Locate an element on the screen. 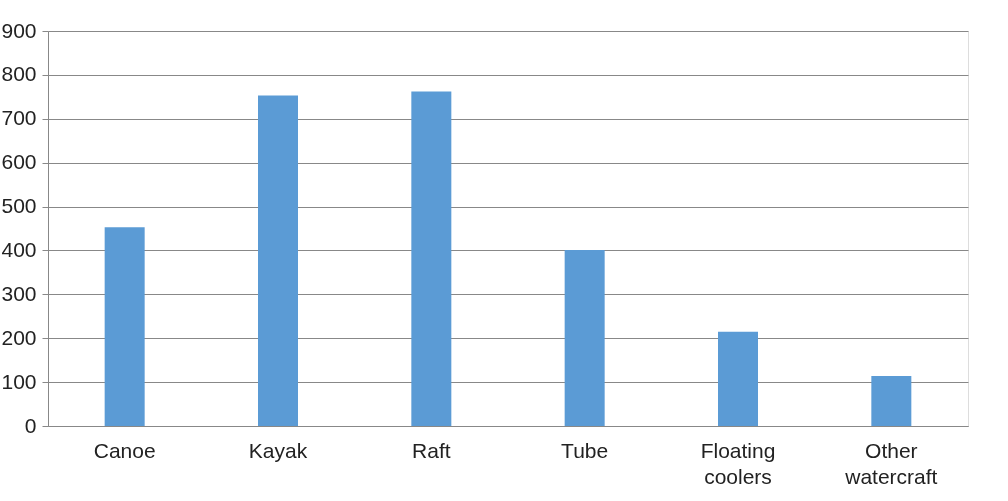 This screenshot has height=501, width=1008. y-tick-label: 800 is located at coordinates (19, 74).